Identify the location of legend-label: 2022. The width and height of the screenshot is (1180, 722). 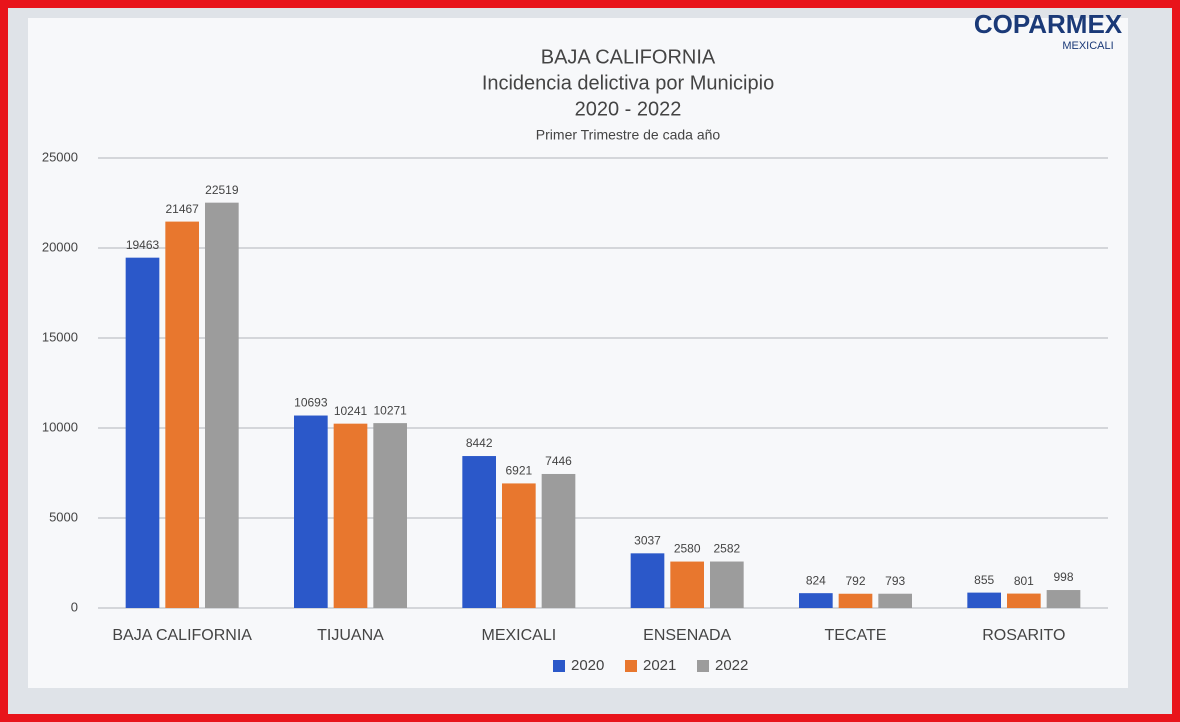
(731, 665).